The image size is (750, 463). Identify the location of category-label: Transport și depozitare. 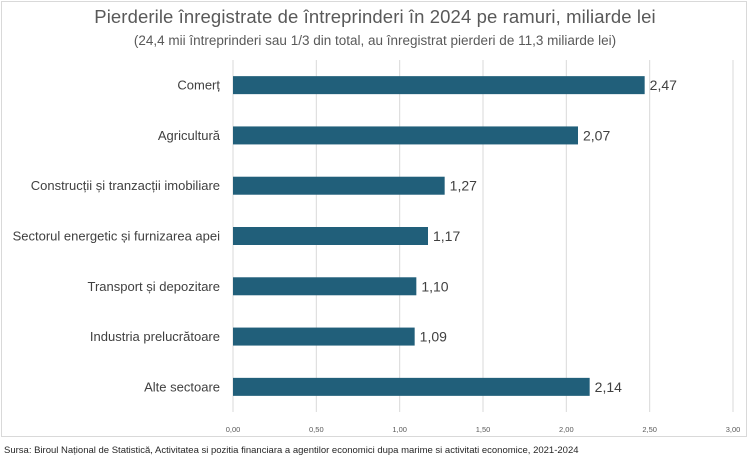
(154, 286).